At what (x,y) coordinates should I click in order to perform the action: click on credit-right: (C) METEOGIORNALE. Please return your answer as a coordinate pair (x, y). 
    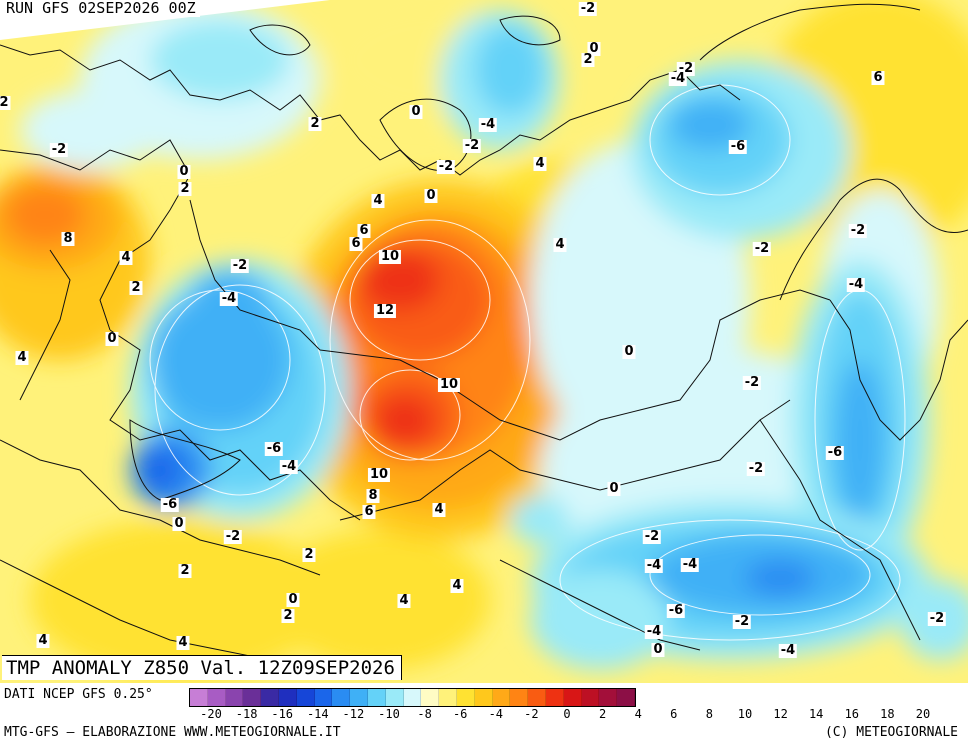
    Looking at the image, I should click on (891, 732).